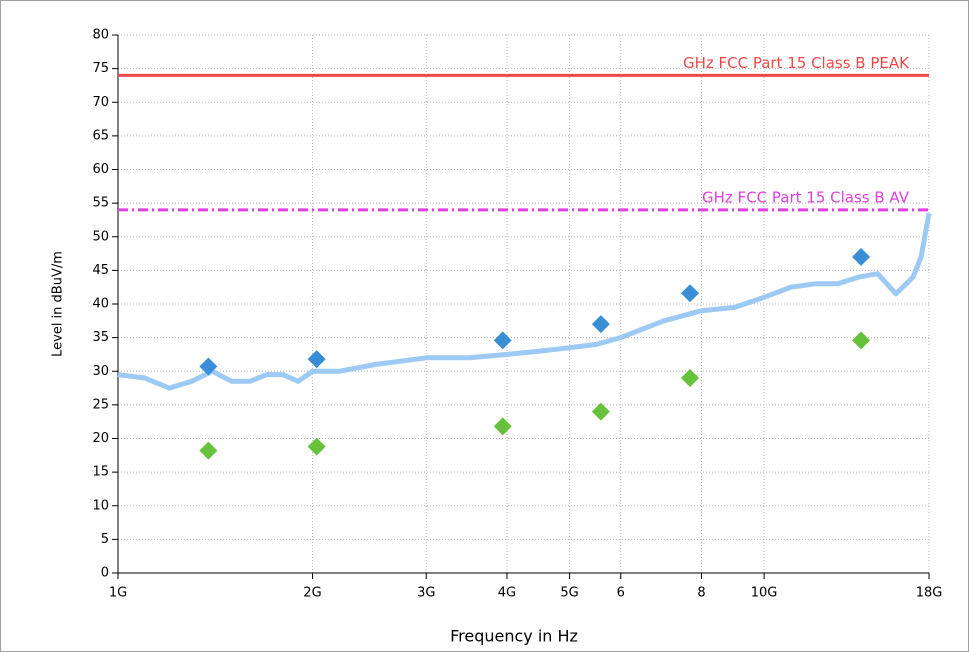 This screenshot has width=969, height=652. I want to click on y-tick-label: 35, so click(100, 337).